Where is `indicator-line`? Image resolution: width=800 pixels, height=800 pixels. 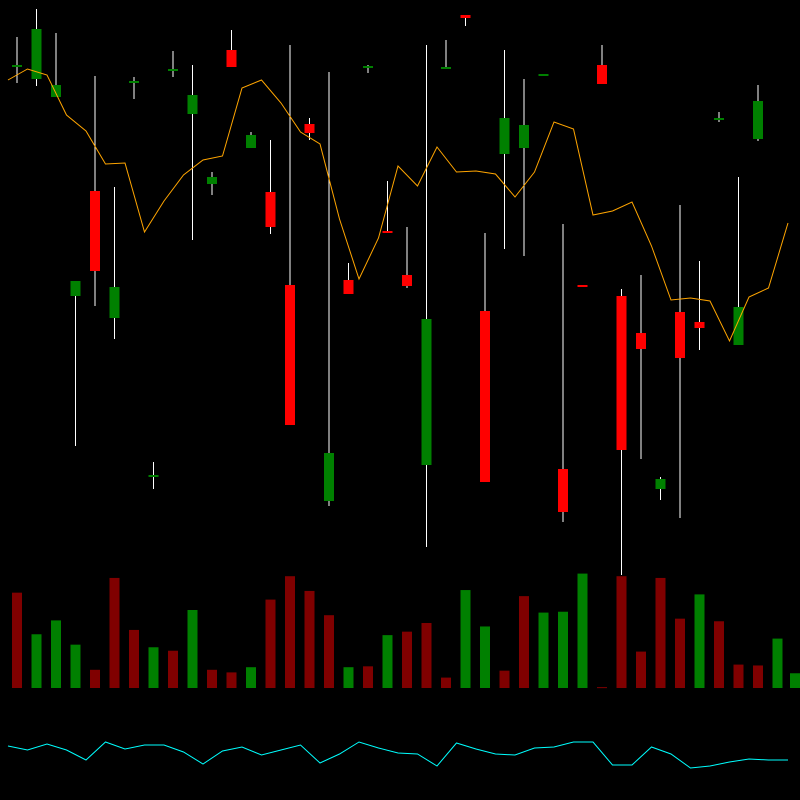 indicator-line is located at coordinates (397, 755).